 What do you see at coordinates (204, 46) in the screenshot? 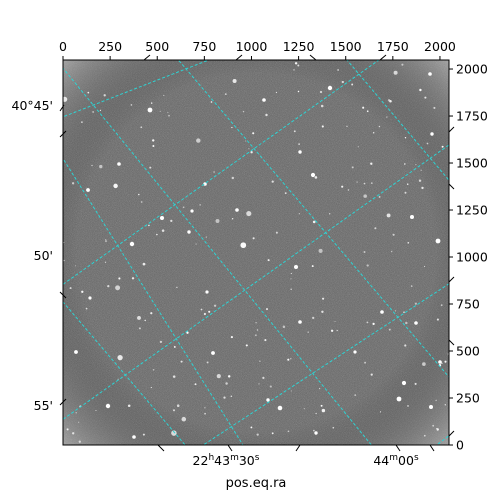
I see `top-tick-label: 750` at bounding box center [204, 46].